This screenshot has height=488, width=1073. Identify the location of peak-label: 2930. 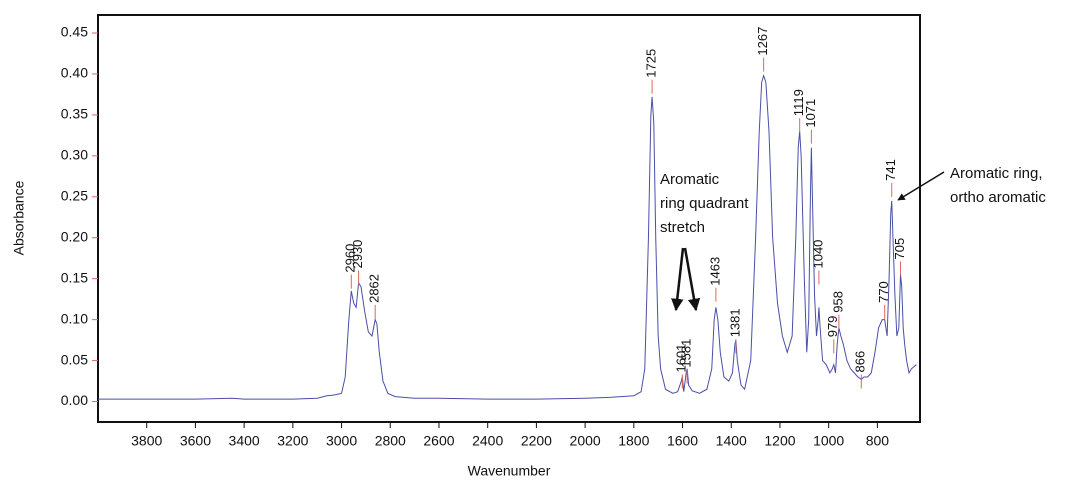
(357, 254).